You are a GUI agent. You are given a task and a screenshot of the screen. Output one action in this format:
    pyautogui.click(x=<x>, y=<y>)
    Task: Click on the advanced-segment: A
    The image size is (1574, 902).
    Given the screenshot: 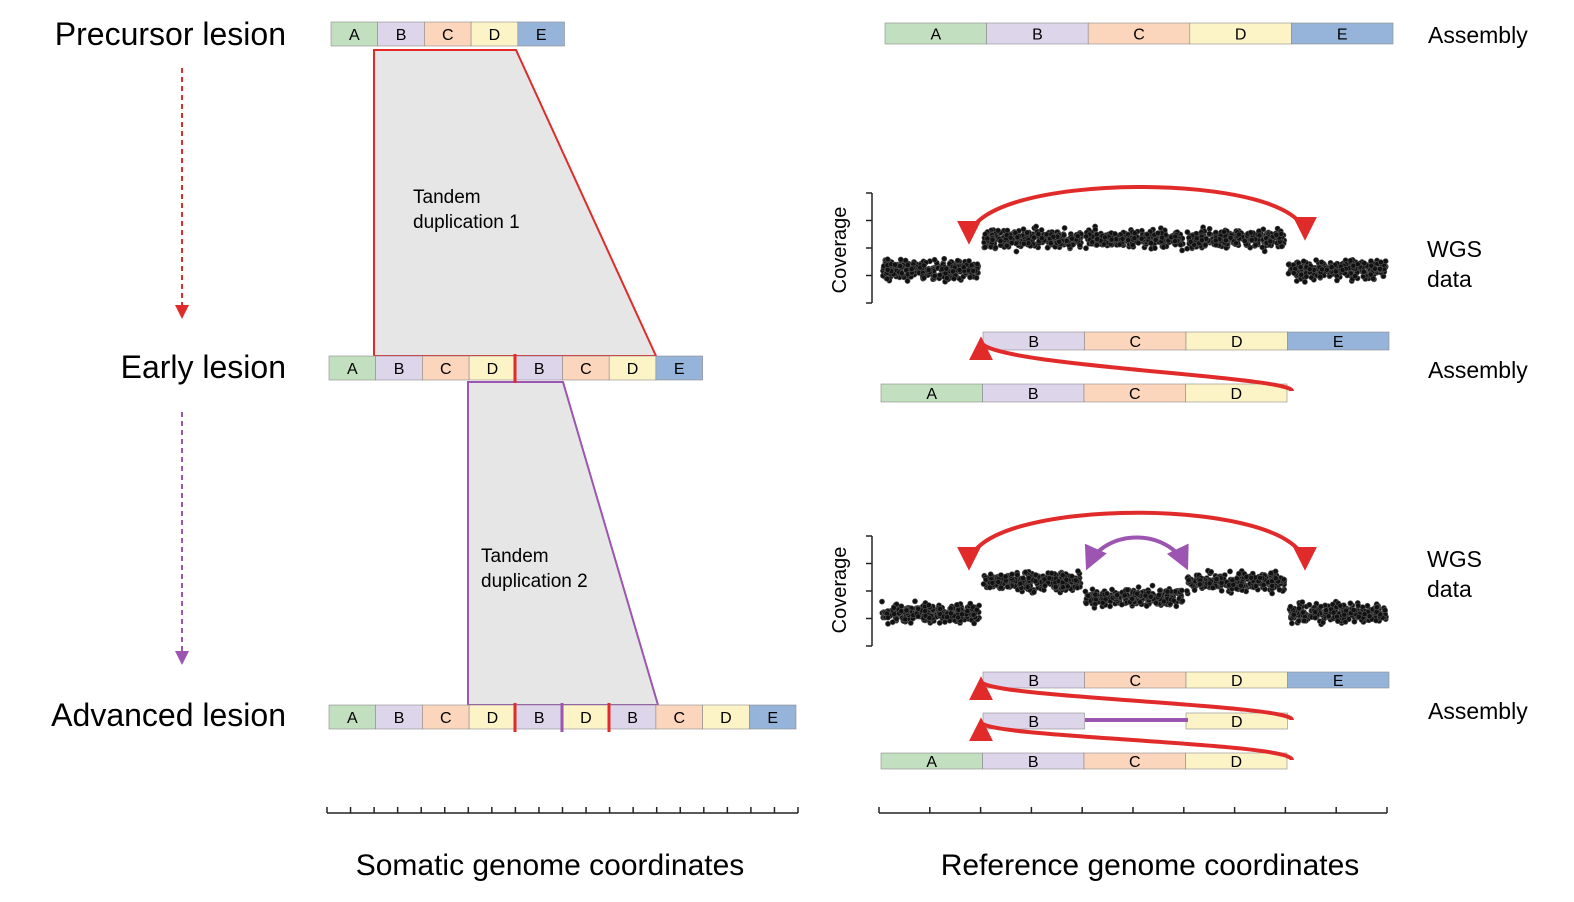 What is the action you would take?
    pyautogui.click(x=352, y=717)
    